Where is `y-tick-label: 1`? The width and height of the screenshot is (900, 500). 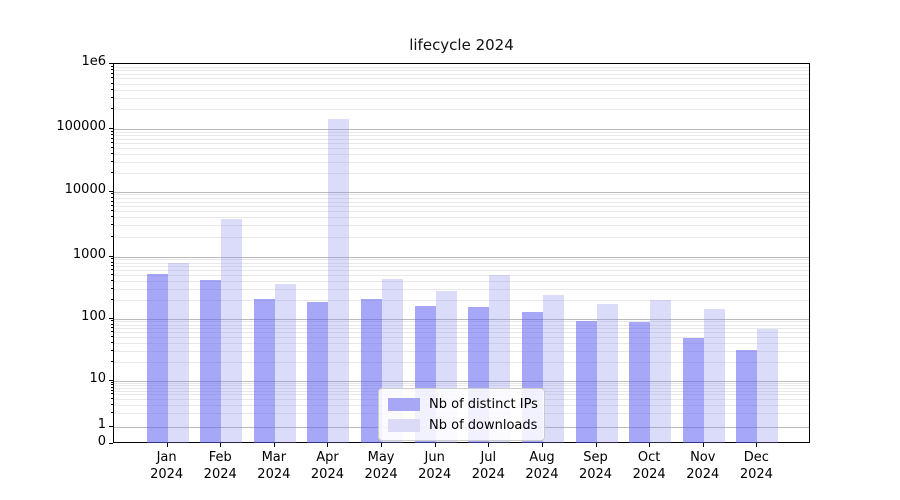
y-tick-label: 1 is located at coordinates (101, 424).